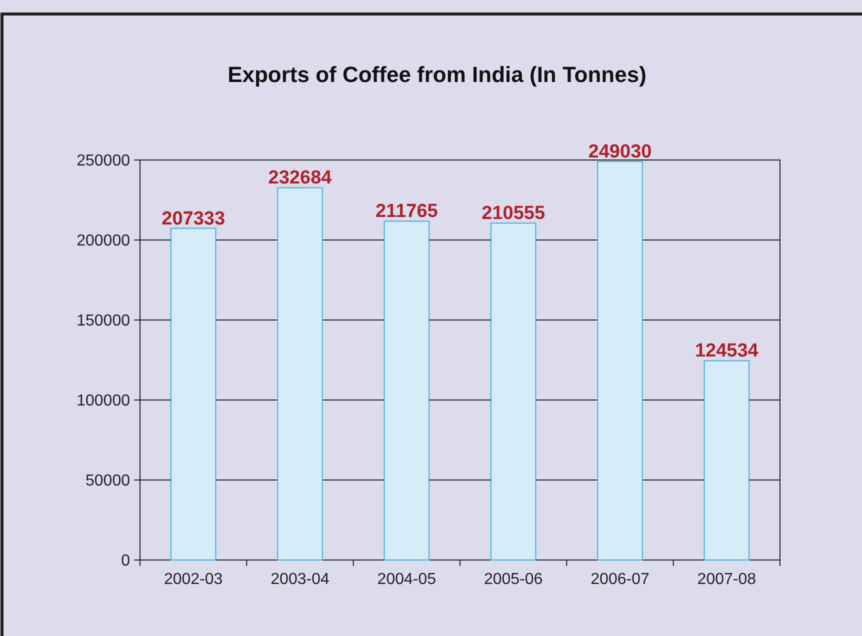  Describe the element at coordinates (108, 481) in the screenshot. I see `y-tick-label: 50000` at that location.